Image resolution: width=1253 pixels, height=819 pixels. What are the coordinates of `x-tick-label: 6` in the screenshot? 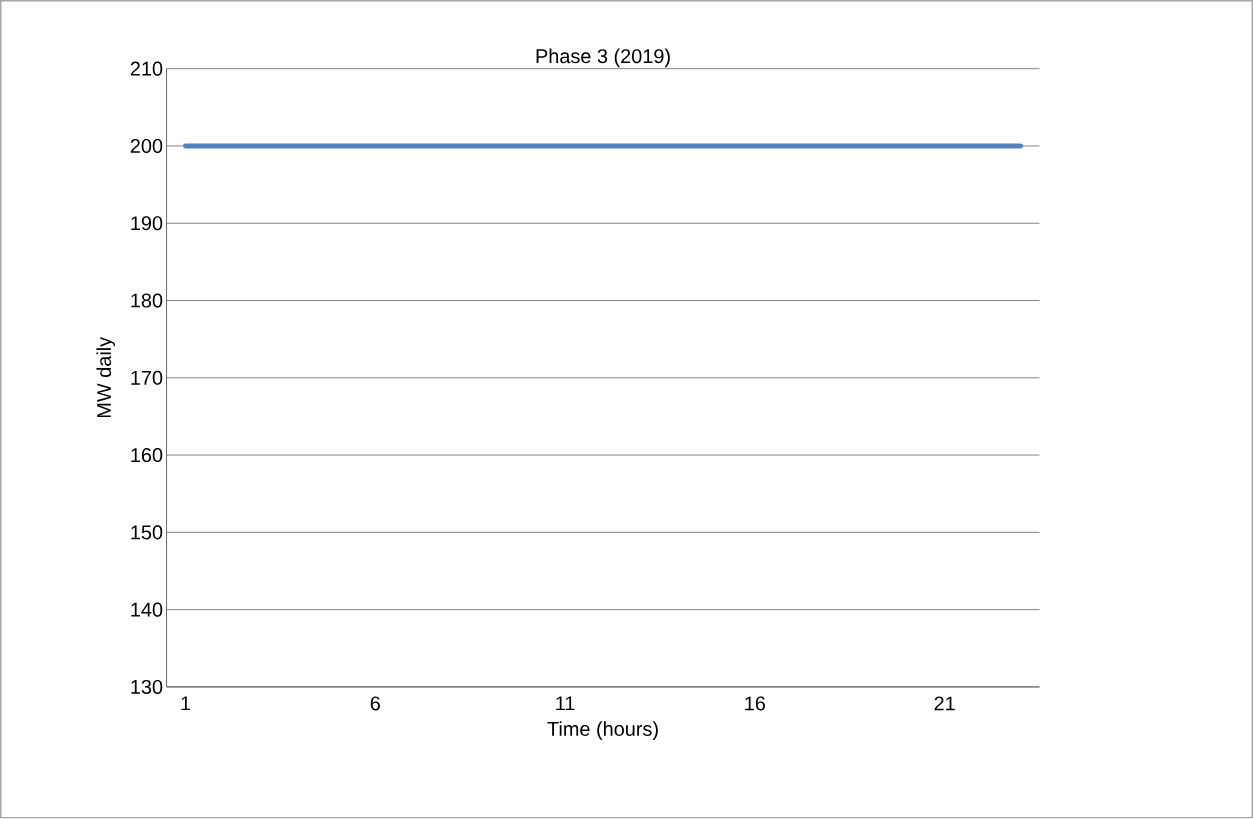 It's located at (375, 703).